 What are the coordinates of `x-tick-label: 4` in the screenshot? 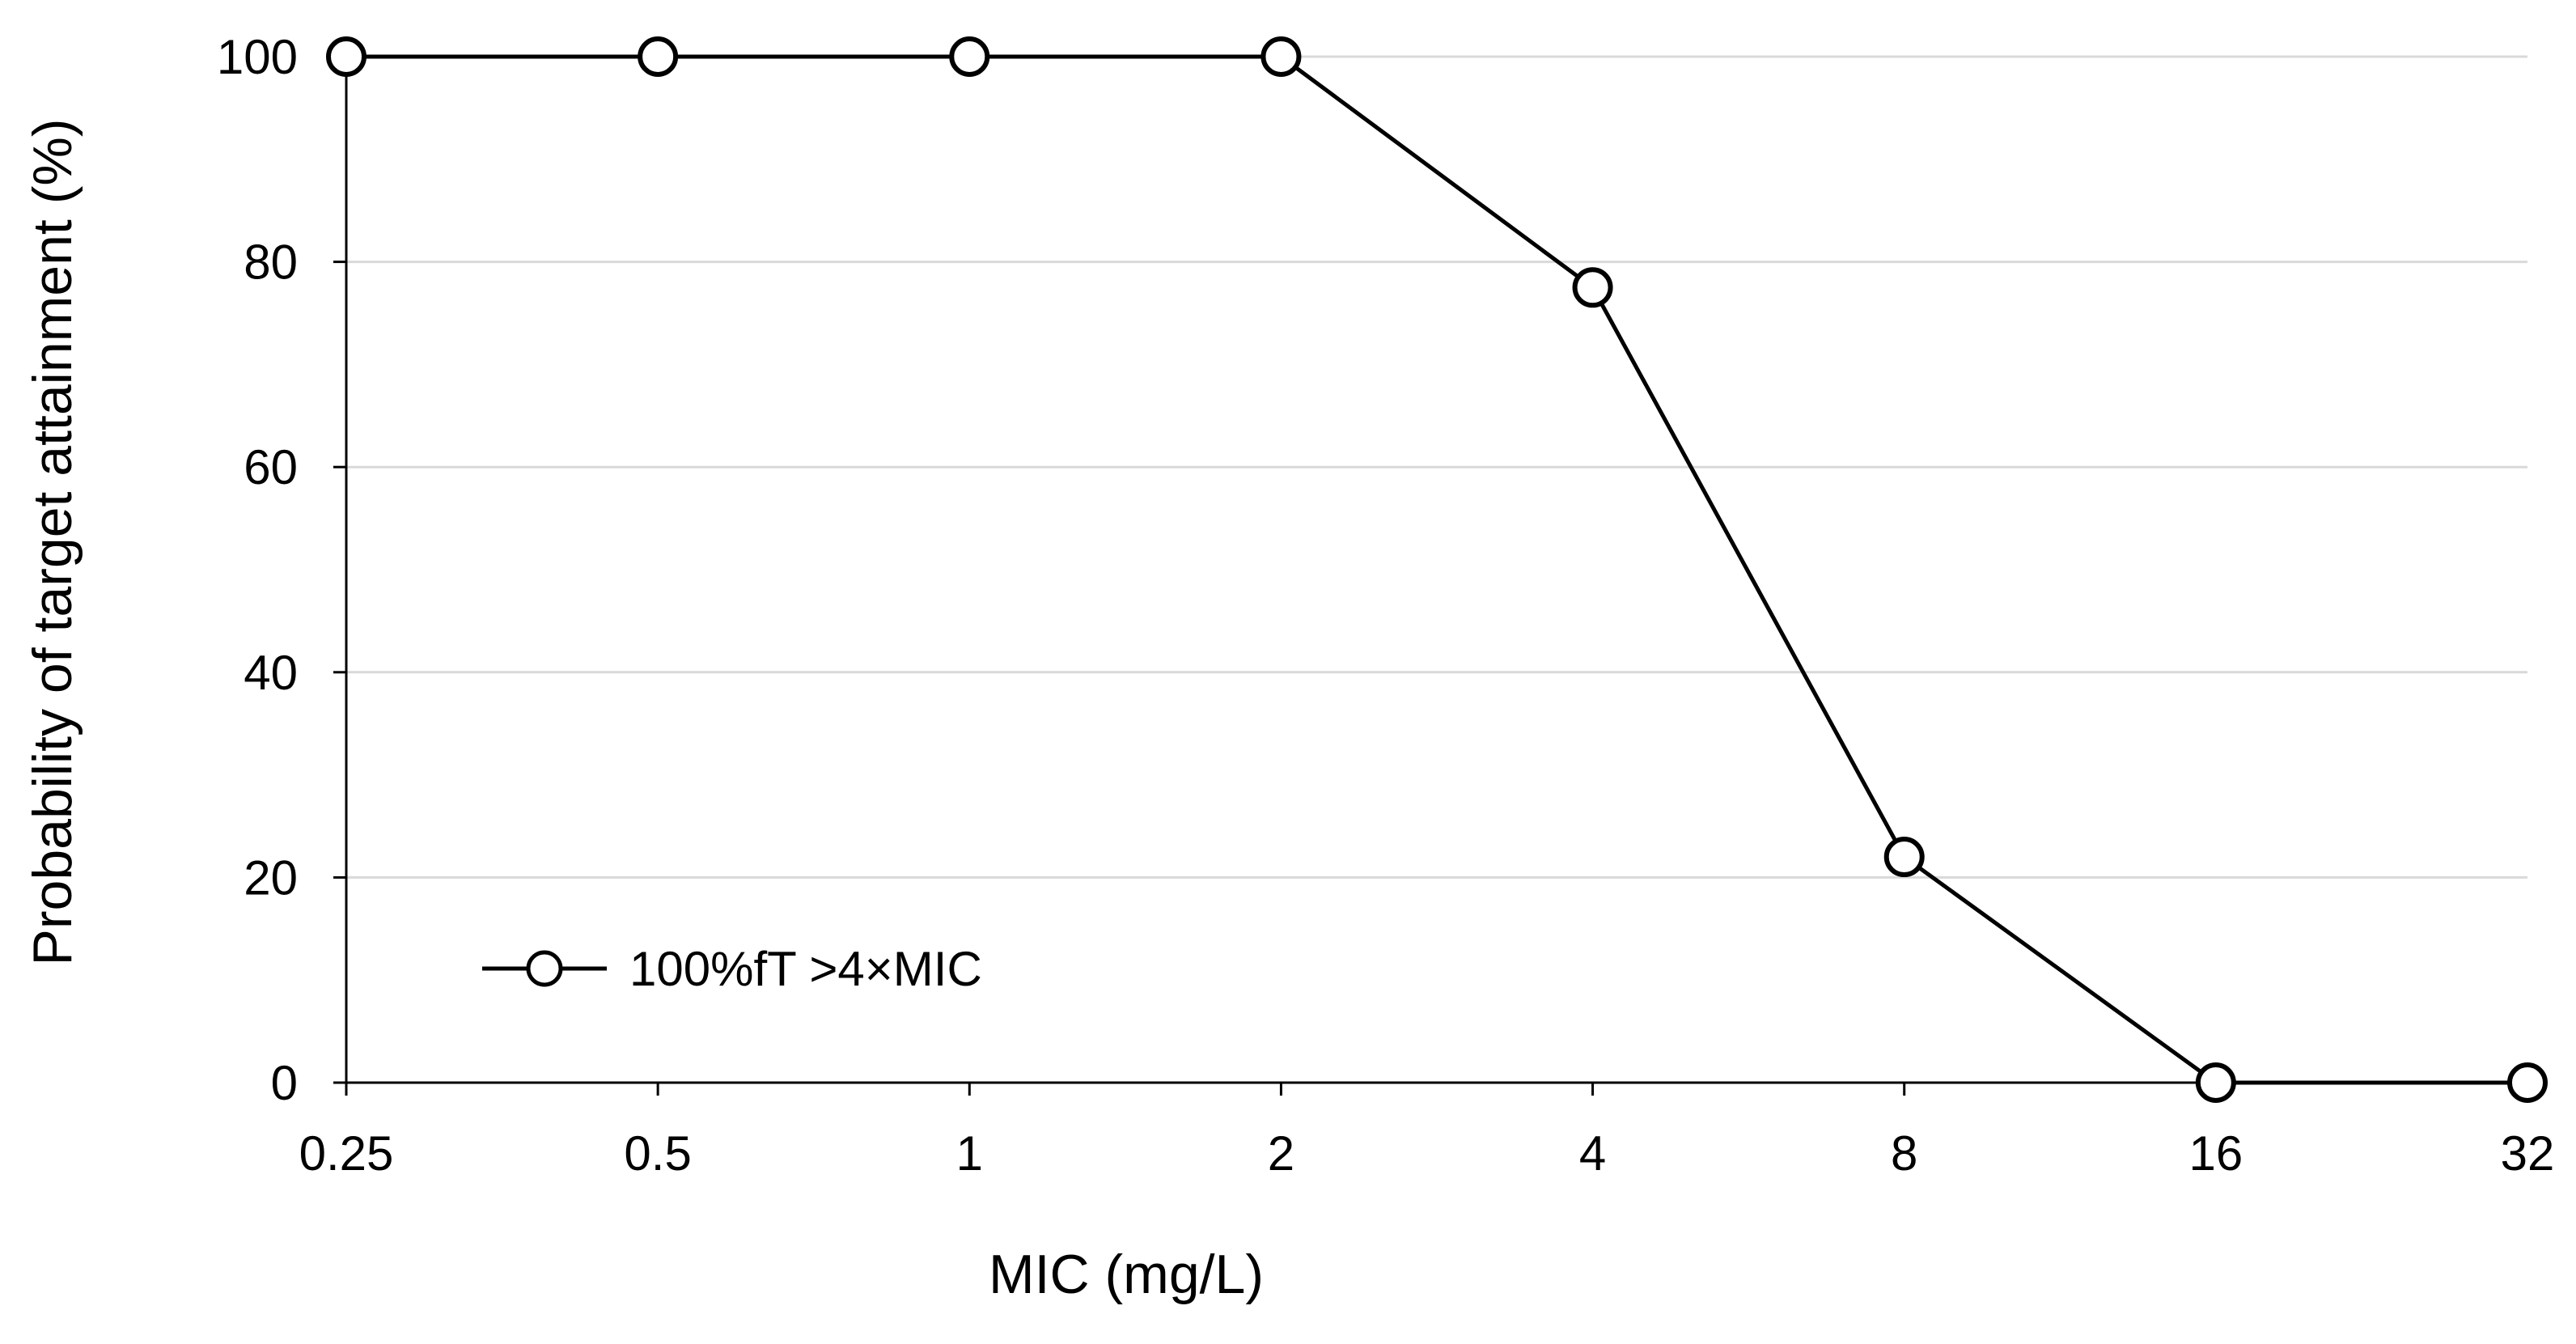 It's located at (1592, 1153).